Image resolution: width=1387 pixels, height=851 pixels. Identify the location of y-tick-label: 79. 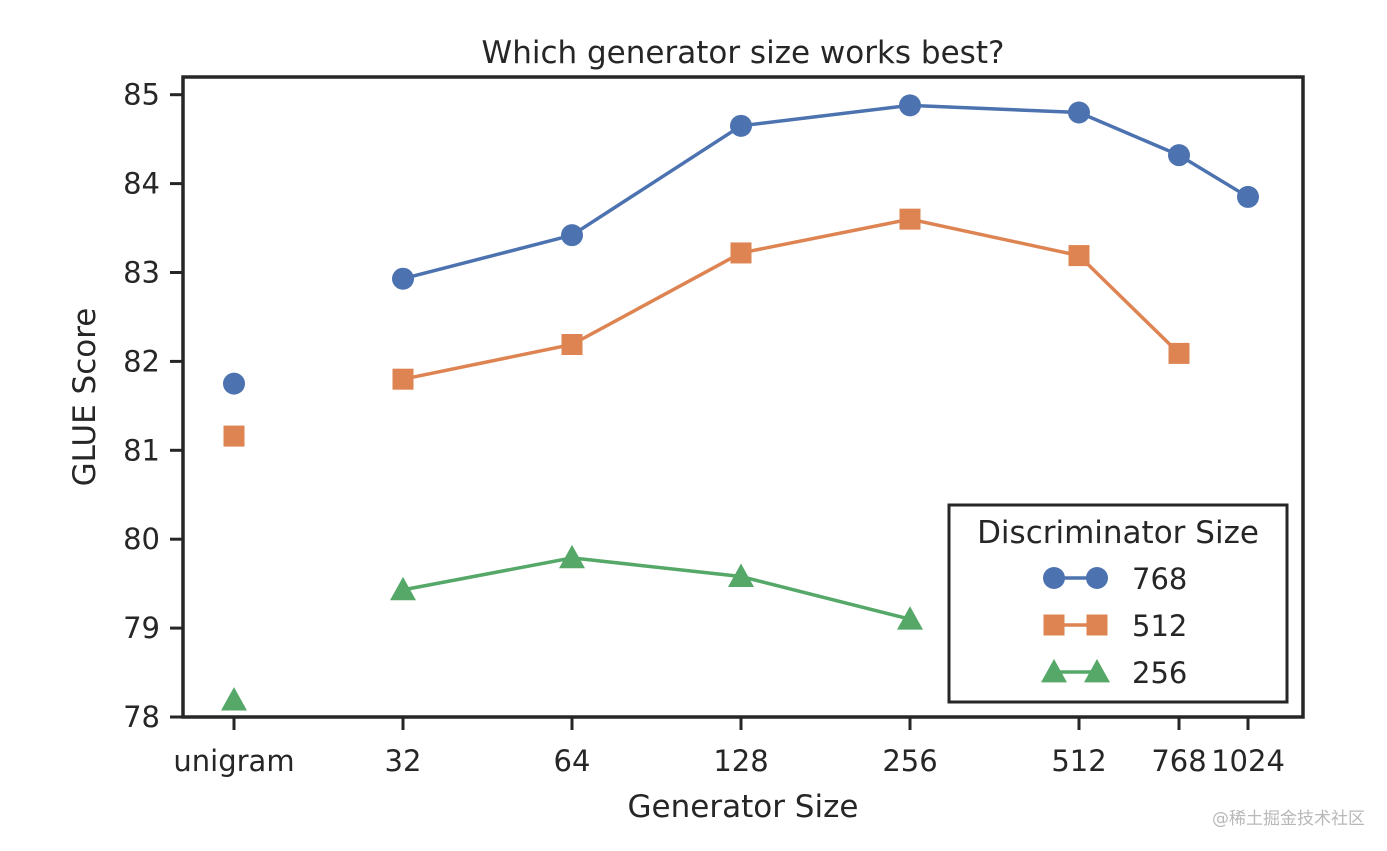
(141, 628).